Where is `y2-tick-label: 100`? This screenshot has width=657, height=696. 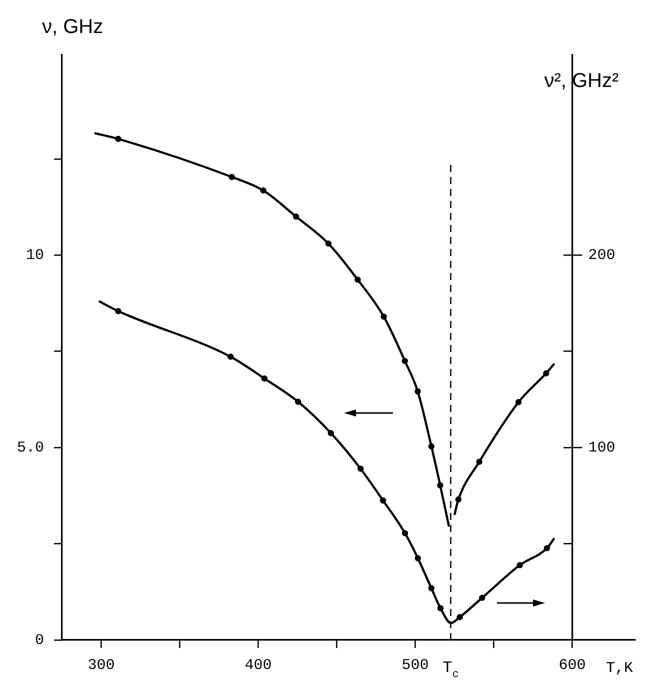
y2-tick-label: 100 is located at coordinates (602, 448).